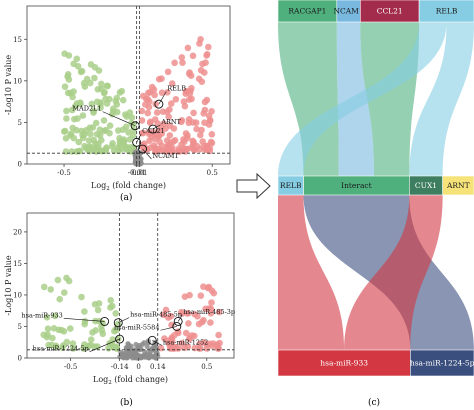 The height and width of the screenshot is (410, 474). Describe the element at coordinates (442, 363) in the screenshot. I see `sankey-node-label: hsa-miR-1224-5p` at that location.